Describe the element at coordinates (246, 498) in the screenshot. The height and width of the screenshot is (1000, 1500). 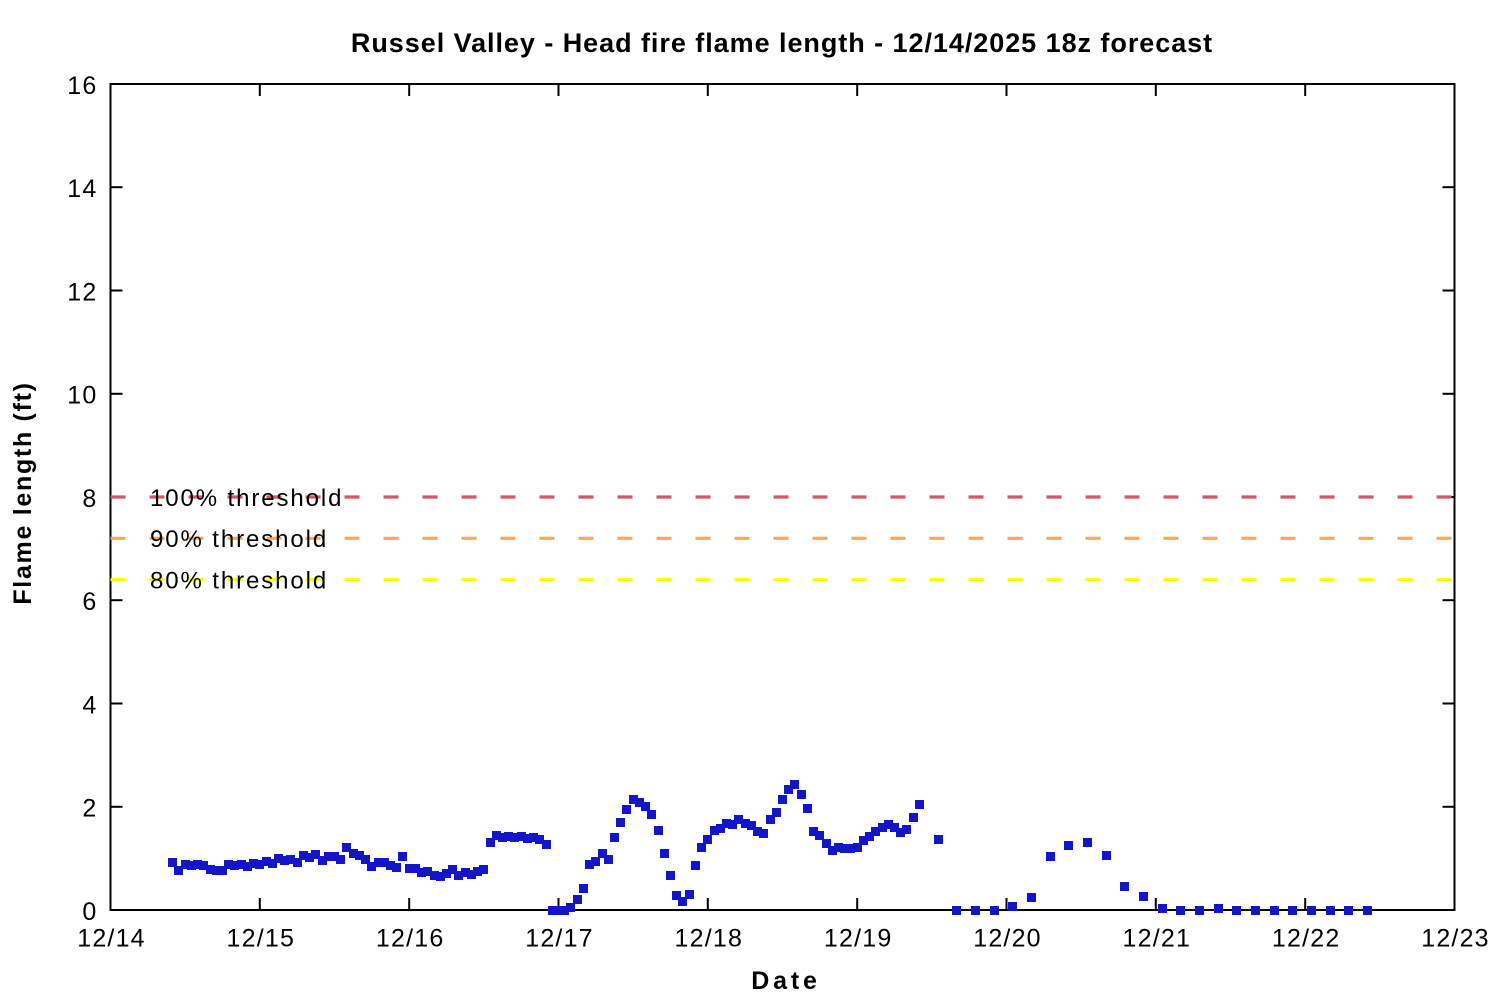
I see `svg-text: 100% threshold` at that location.